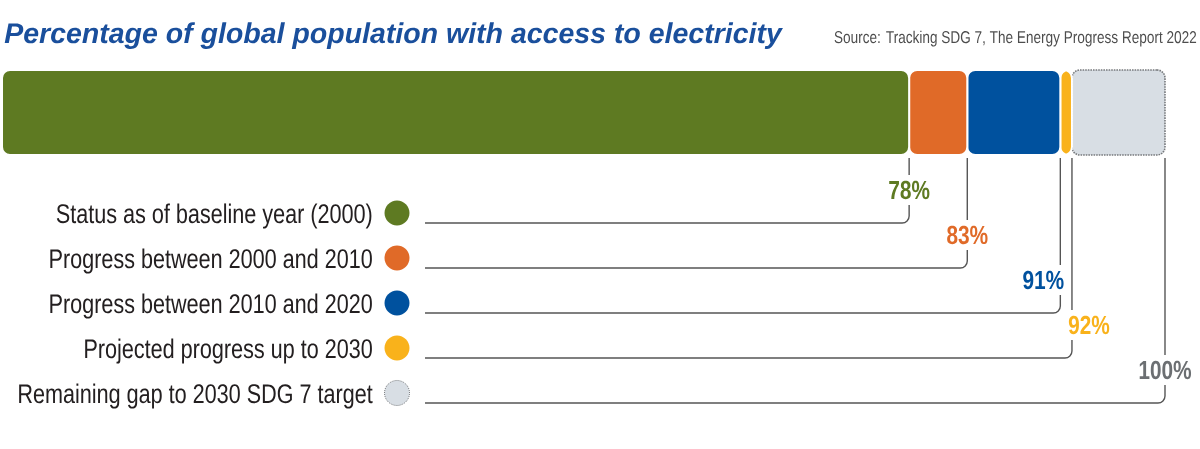 Image resolution: width=1200 pixels, height=449 pixels. Describe the element at coordinates (967, 235) in the screenshot. I see `text: 83%` at that location.